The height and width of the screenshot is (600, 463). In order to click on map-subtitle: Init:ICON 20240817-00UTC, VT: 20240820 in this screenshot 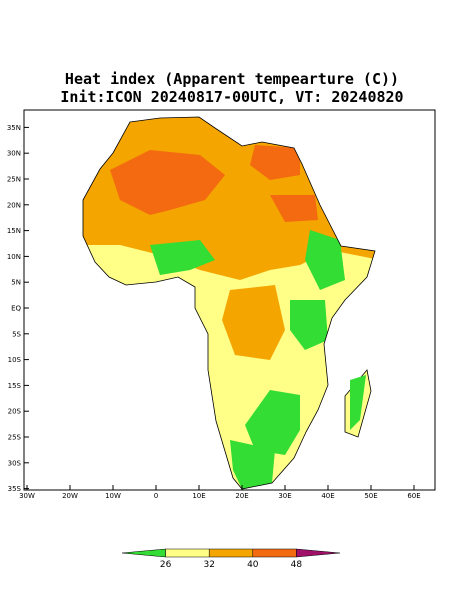, I will do `click(231, 97)`.